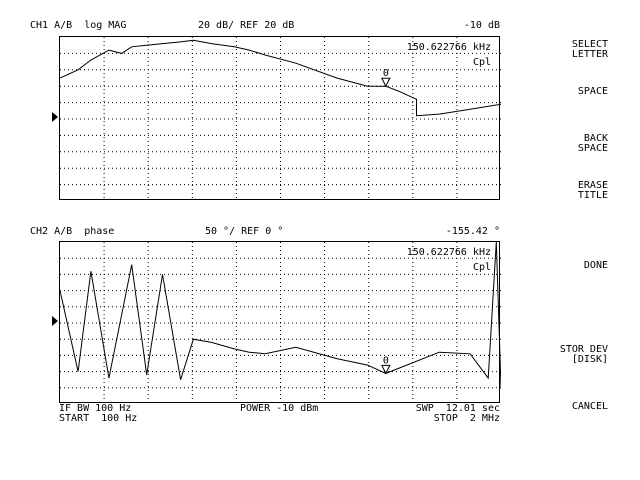  What do you see at coordinates (55, 117) in the screenshot?
I see `ch1-reference-arrow` at bounding box center [55, 117].